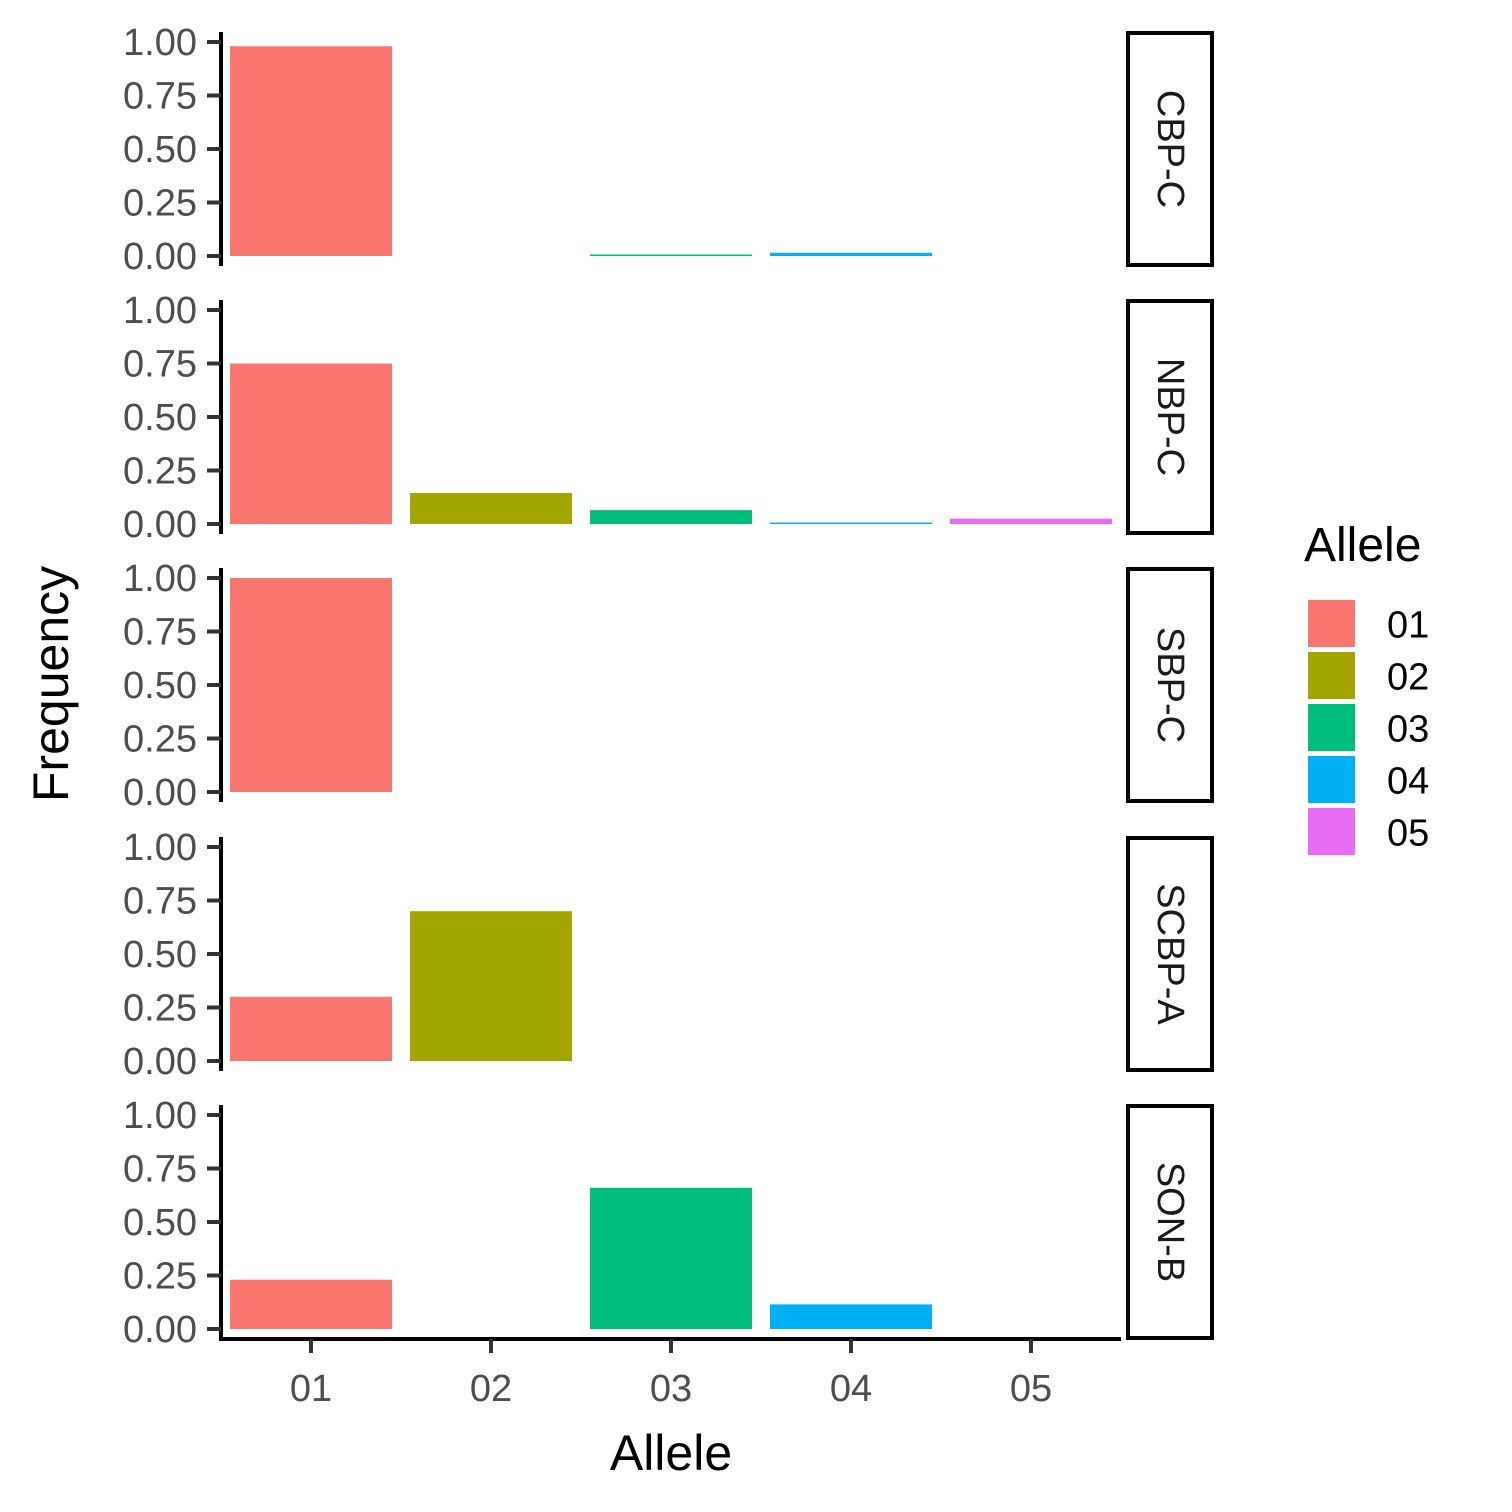 The height and width of the screenshot is (1512, 1512). I want to click on x-tick-label: 04, so click(851, 1389).